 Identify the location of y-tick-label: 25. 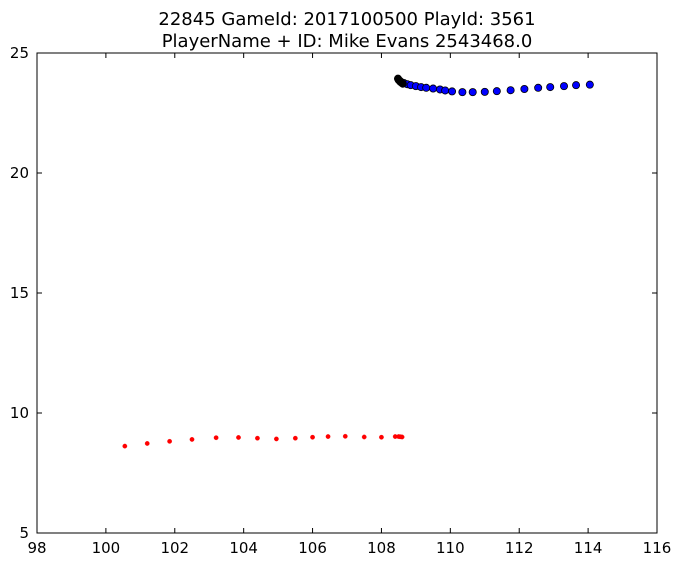
(19, 53).